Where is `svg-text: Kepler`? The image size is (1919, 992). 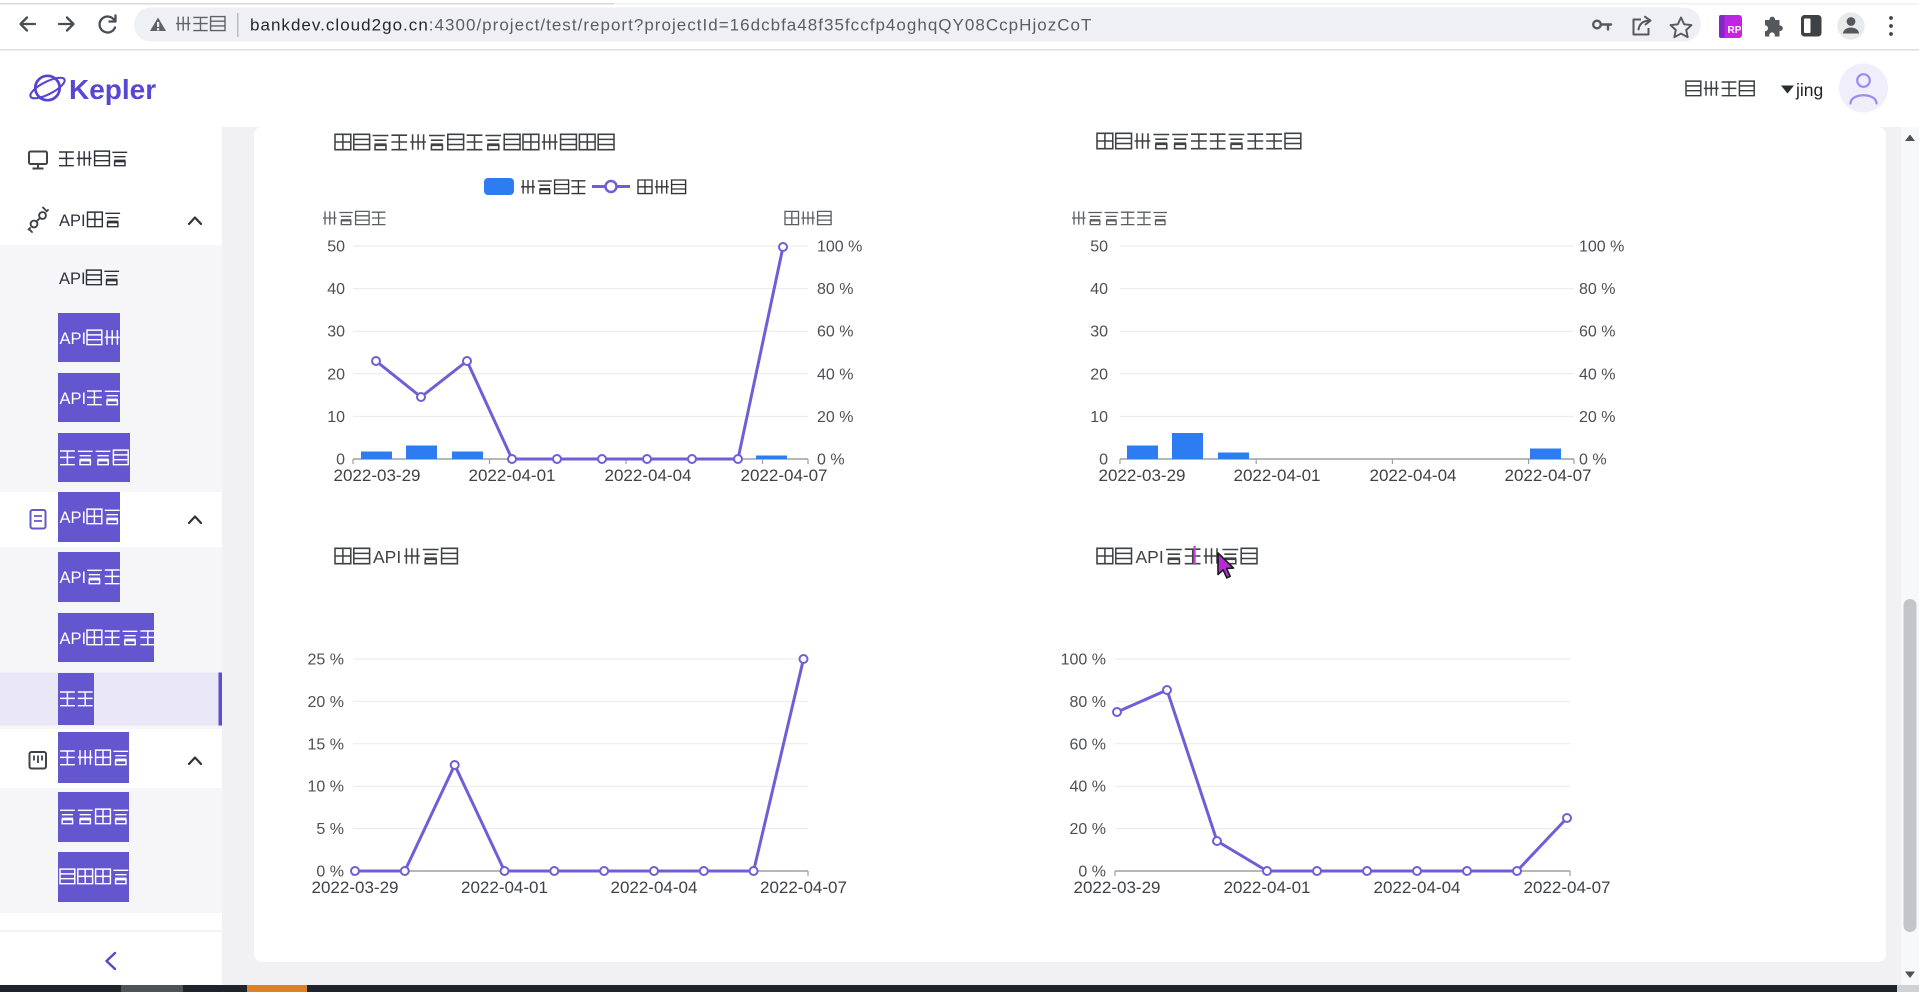
svg-text: Kepler is located at coordinates (112, 89).